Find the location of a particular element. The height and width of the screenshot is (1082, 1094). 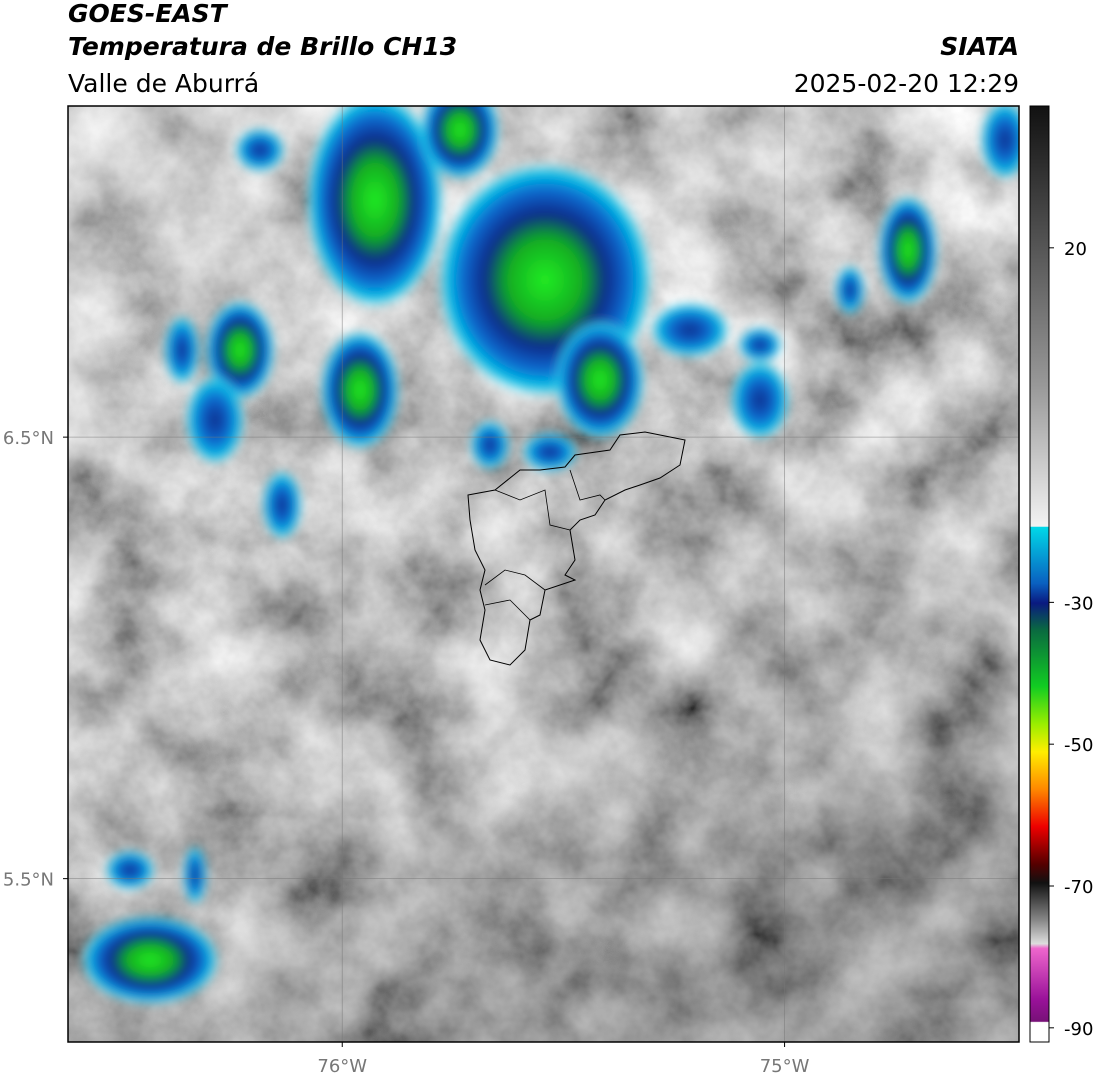

title: GOES-EAST is located at coordinates (148, 14).